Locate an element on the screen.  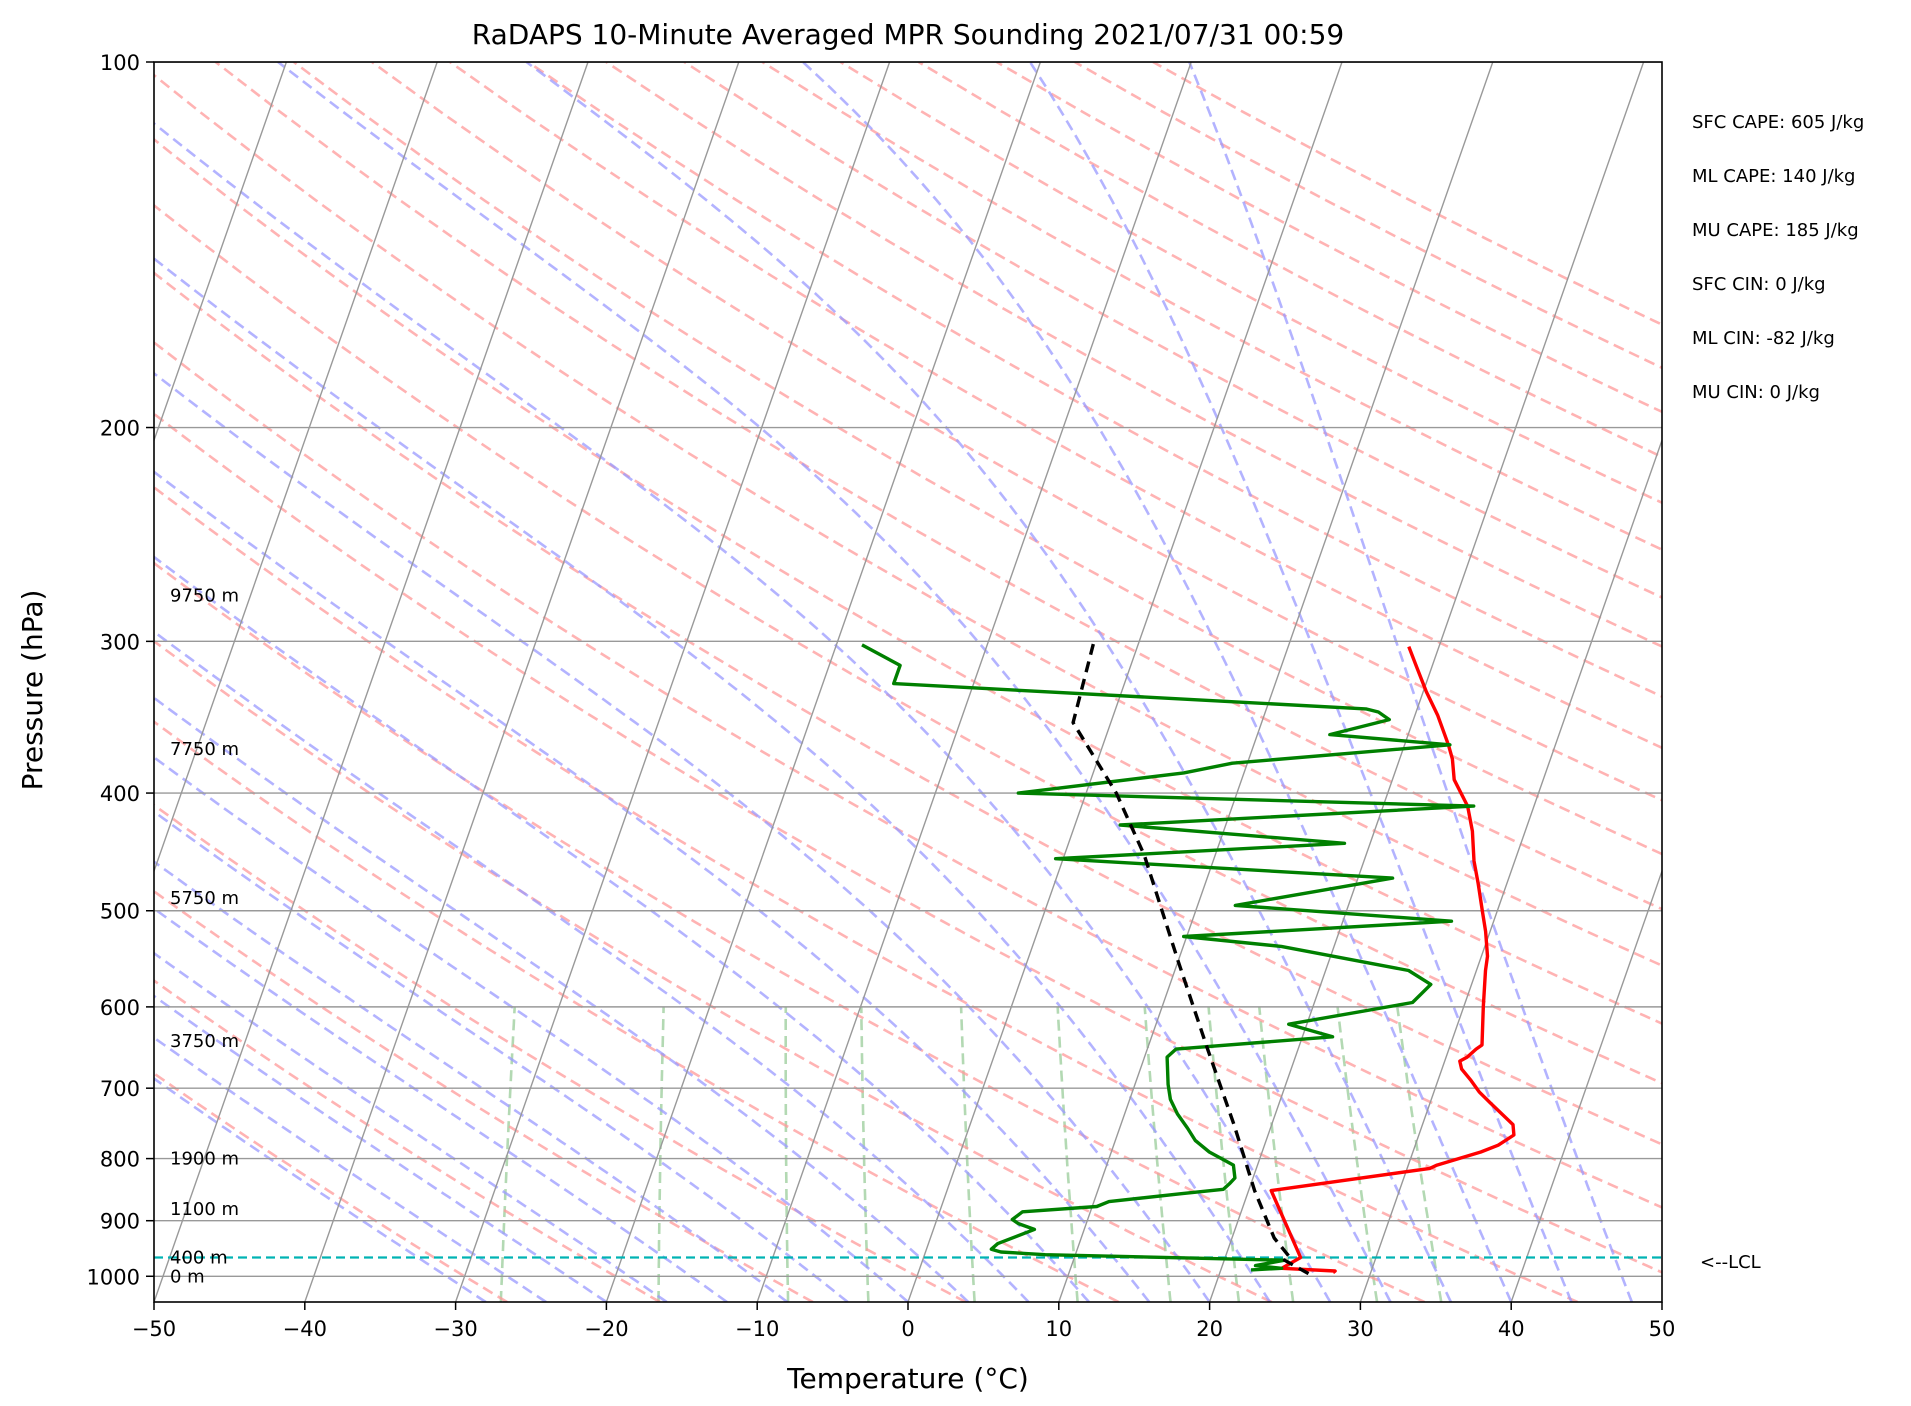
height-label: 400 m is located at coordinates (199, 1257).